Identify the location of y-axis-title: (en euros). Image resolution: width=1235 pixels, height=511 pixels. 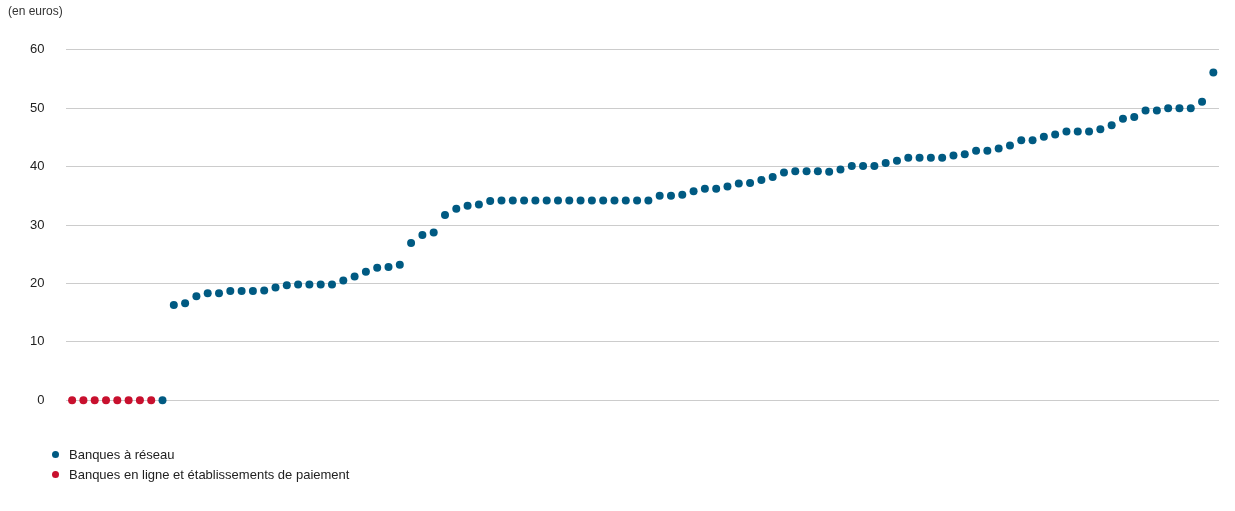
(36, 12).